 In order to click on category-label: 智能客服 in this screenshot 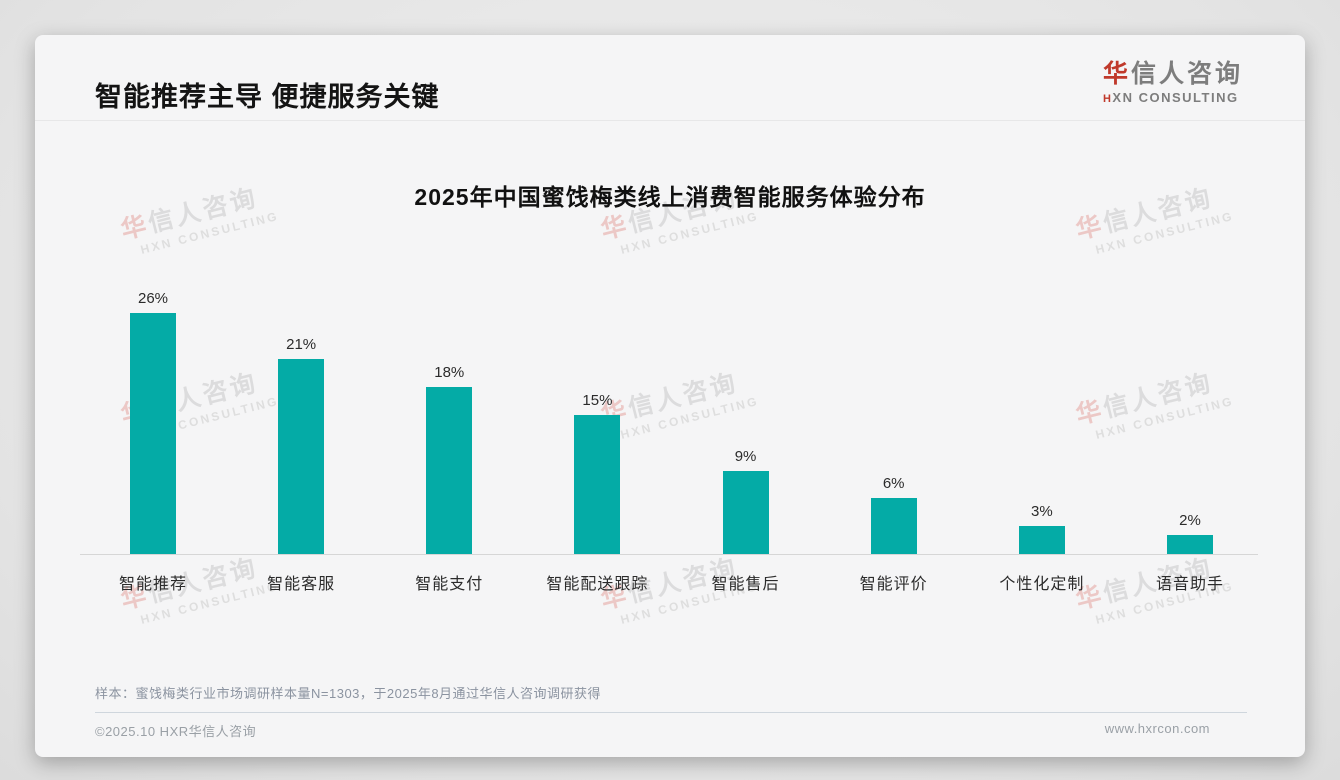, I will do `click(301, 584)`.